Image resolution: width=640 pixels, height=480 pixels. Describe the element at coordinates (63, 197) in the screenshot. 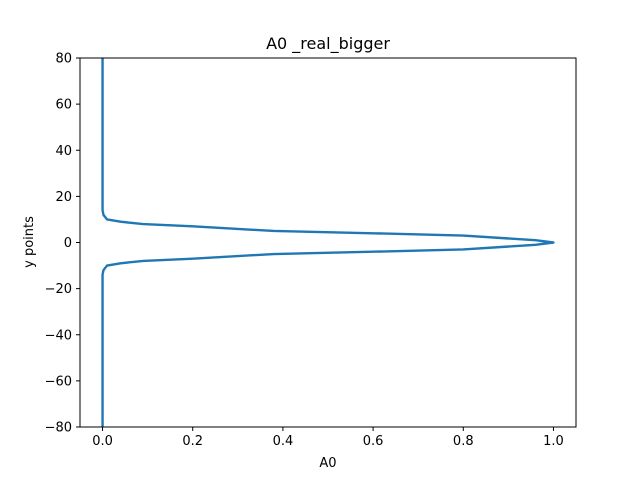

I see `y-tick-label: 20` at that location.